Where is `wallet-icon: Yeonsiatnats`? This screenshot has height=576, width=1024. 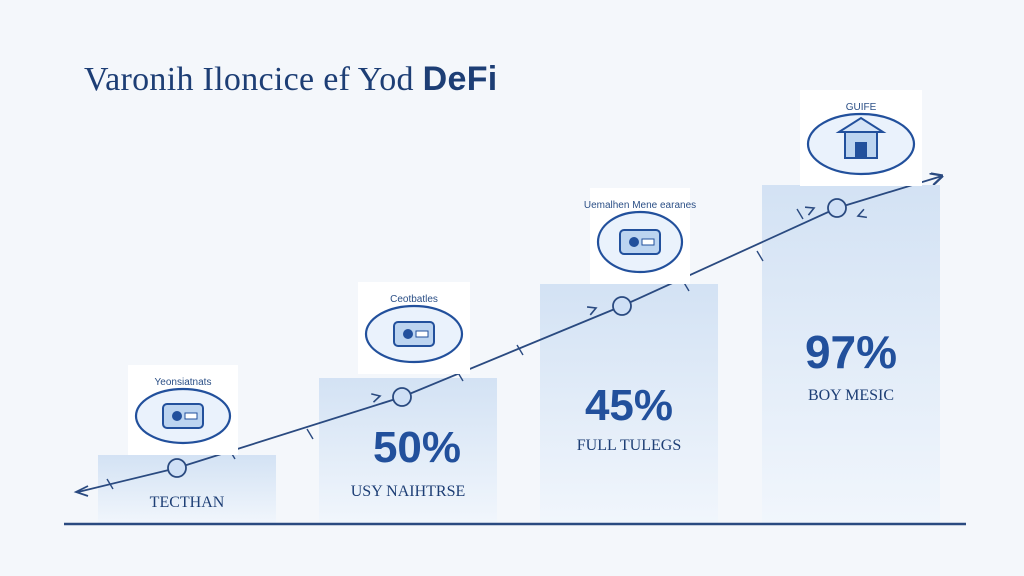
wallet-icon: Yeonsiatnats is located at coordinates (183, 410).